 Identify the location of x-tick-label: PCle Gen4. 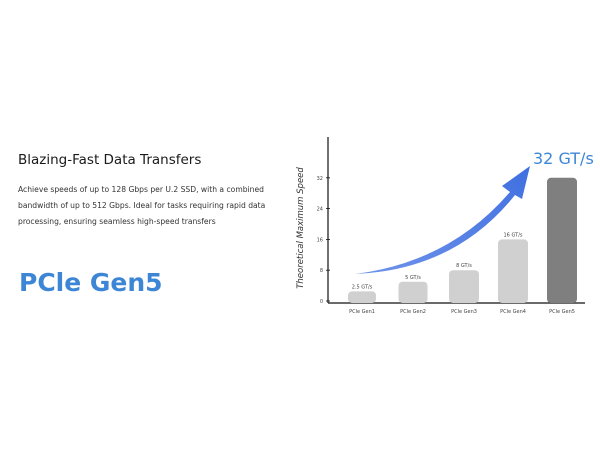
(513, 312).